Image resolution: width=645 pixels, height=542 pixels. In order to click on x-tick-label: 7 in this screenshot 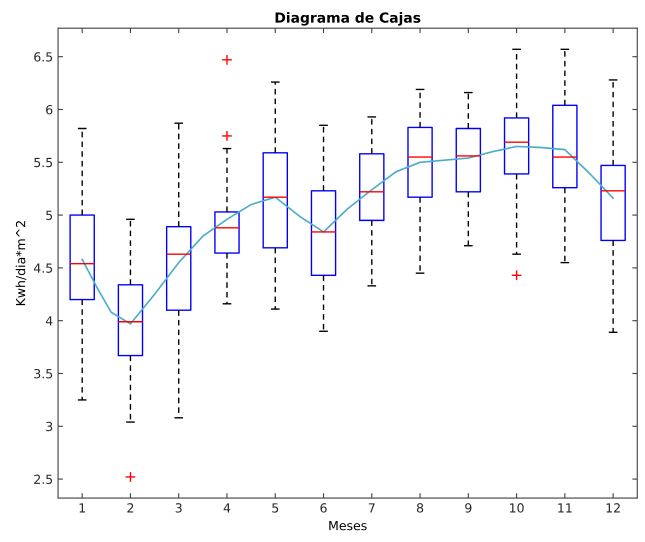, I will do `click(371, 507)`.